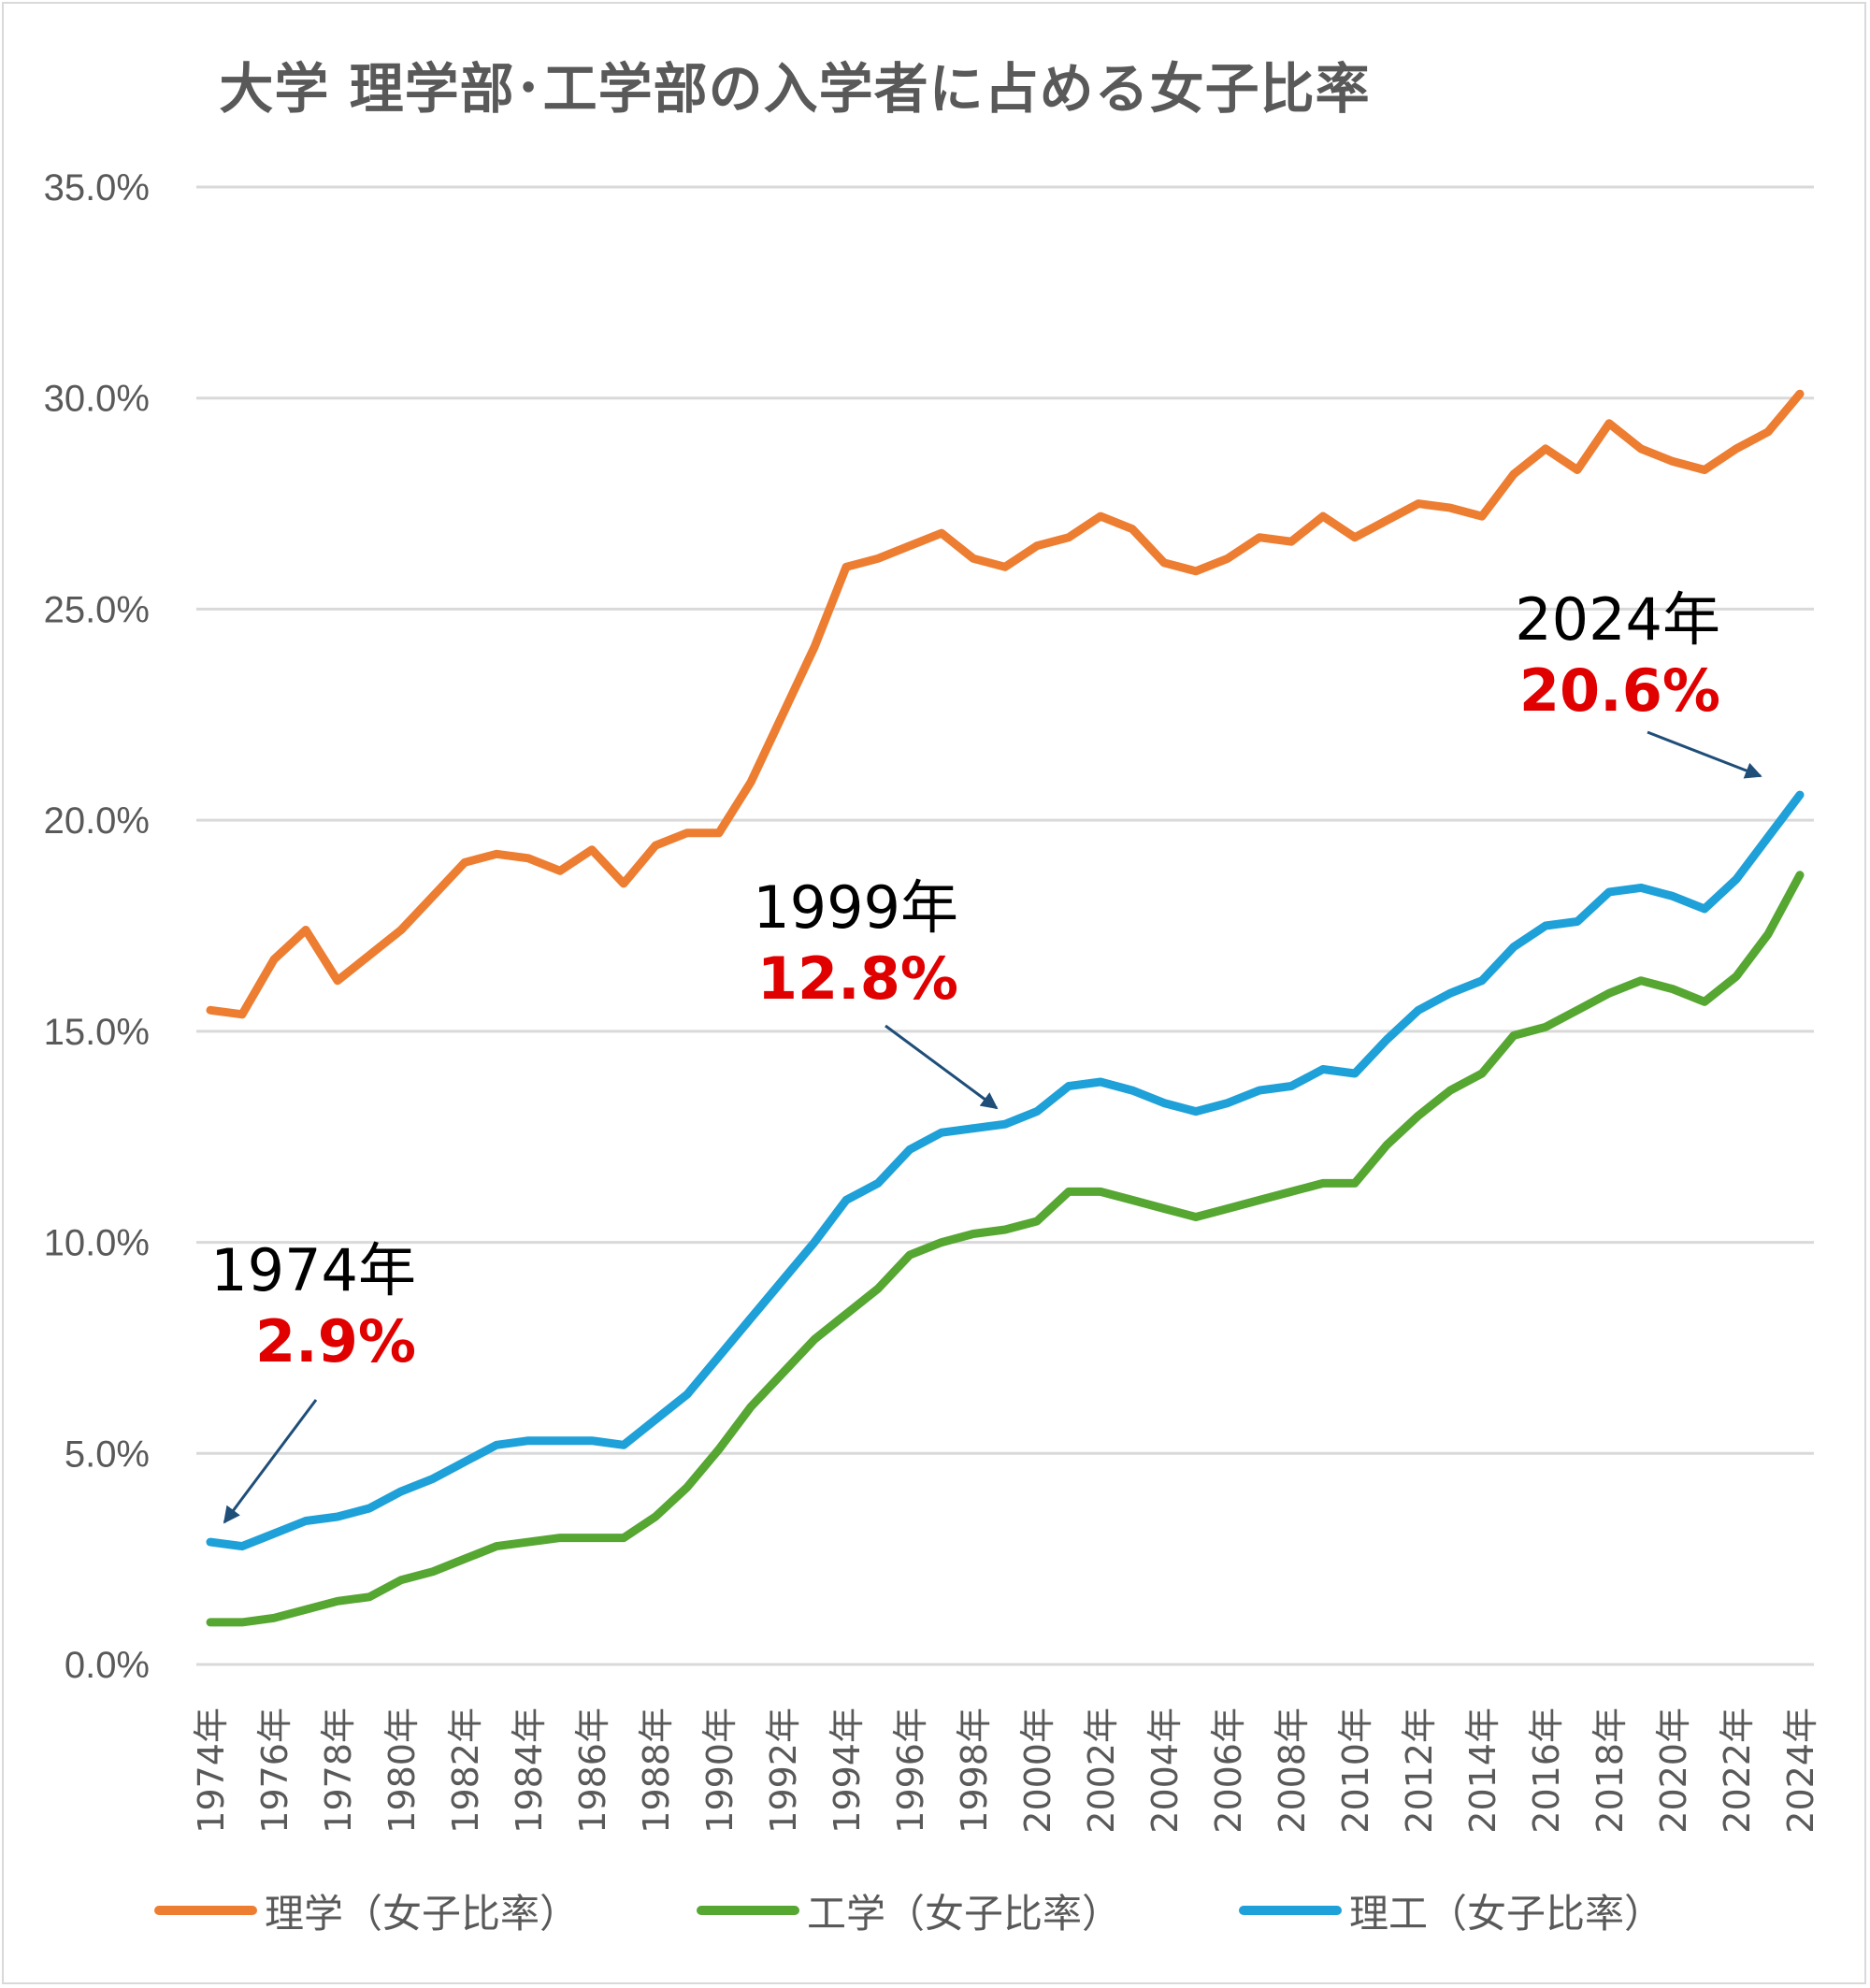 The height and width of the screenshot is (1988, 1870). Describe the element at coordinates (1611, 1771) in the screenshot. I see `x-tick-label: 2018年` at that location.